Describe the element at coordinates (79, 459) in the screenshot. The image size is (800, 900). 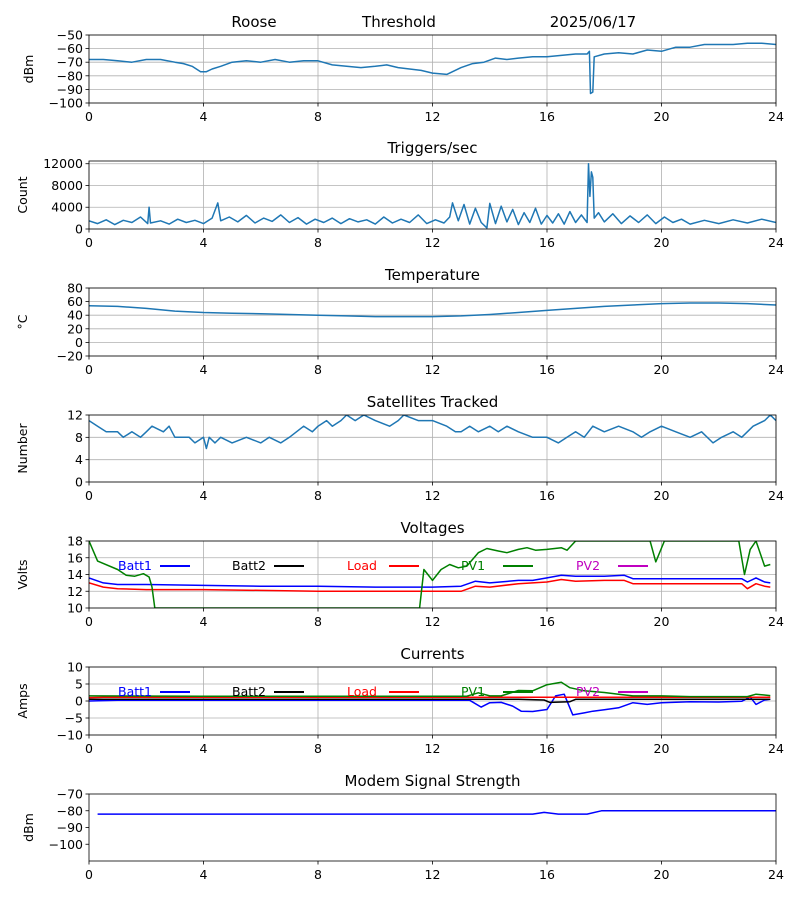
I see `y-tick-label: 4` at that location.